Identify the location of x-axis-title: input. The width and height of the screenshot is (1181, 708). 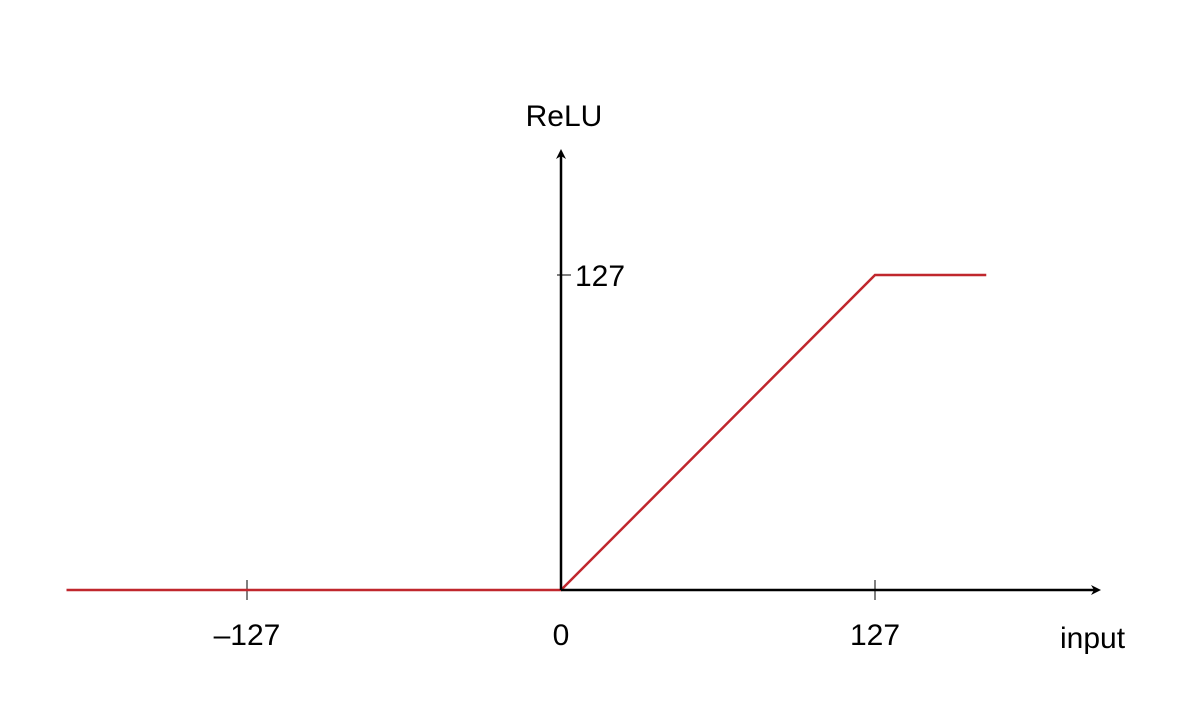
(1093, 638).